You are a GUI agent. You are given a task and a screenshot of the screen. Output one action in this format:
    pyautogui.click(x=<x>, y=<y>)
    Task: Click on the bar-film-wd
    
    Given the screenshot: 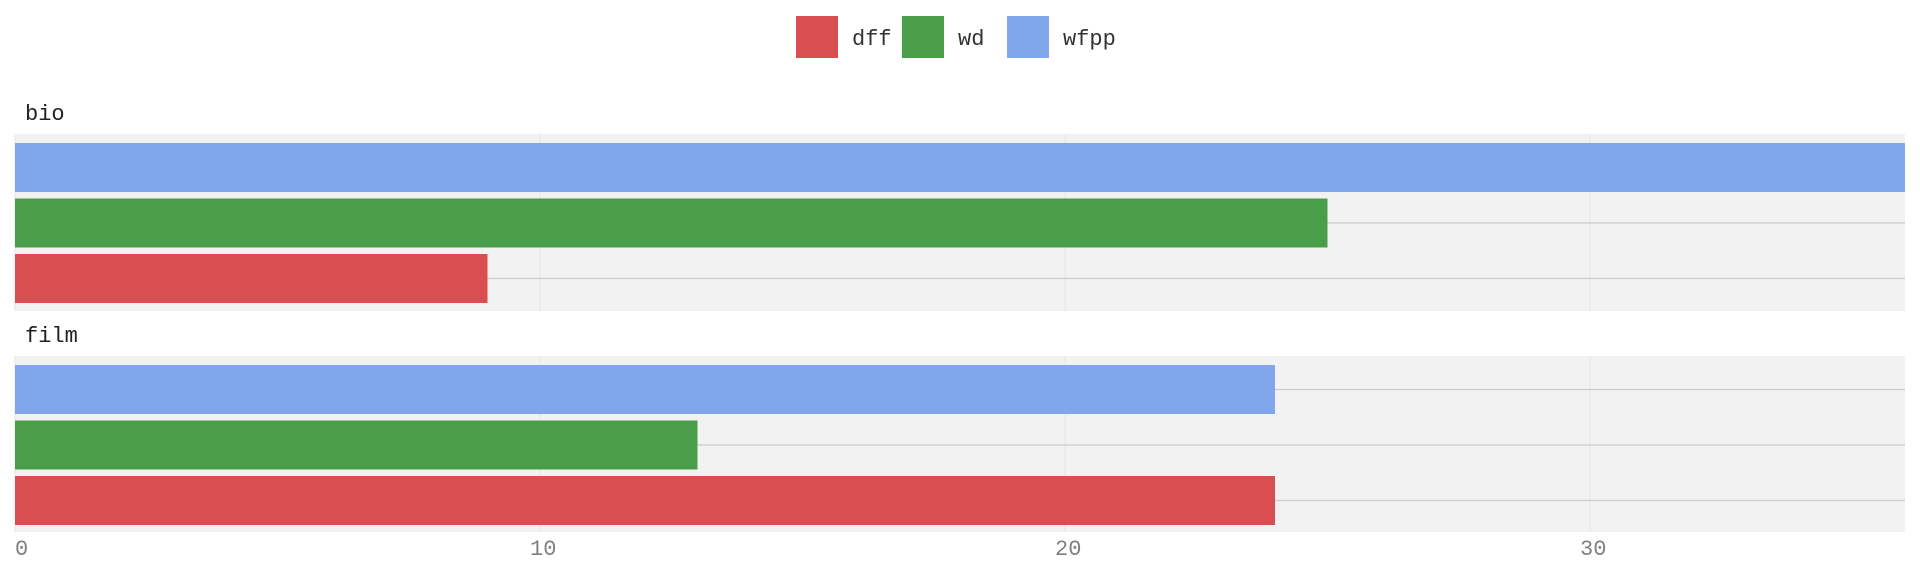 What is the action you would take?
    pyautogui.click(x=356, y=445)
    